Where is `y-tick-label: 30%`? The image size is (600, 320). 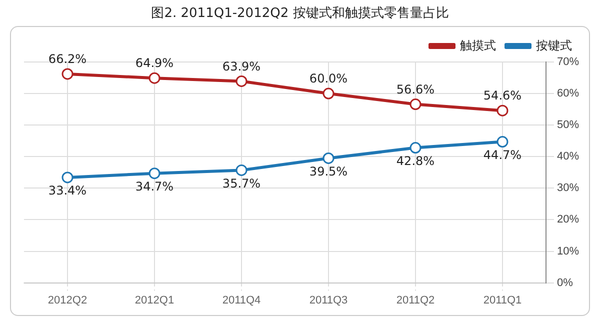
y-tick-label: 30% is located at coordinates (568, 188).